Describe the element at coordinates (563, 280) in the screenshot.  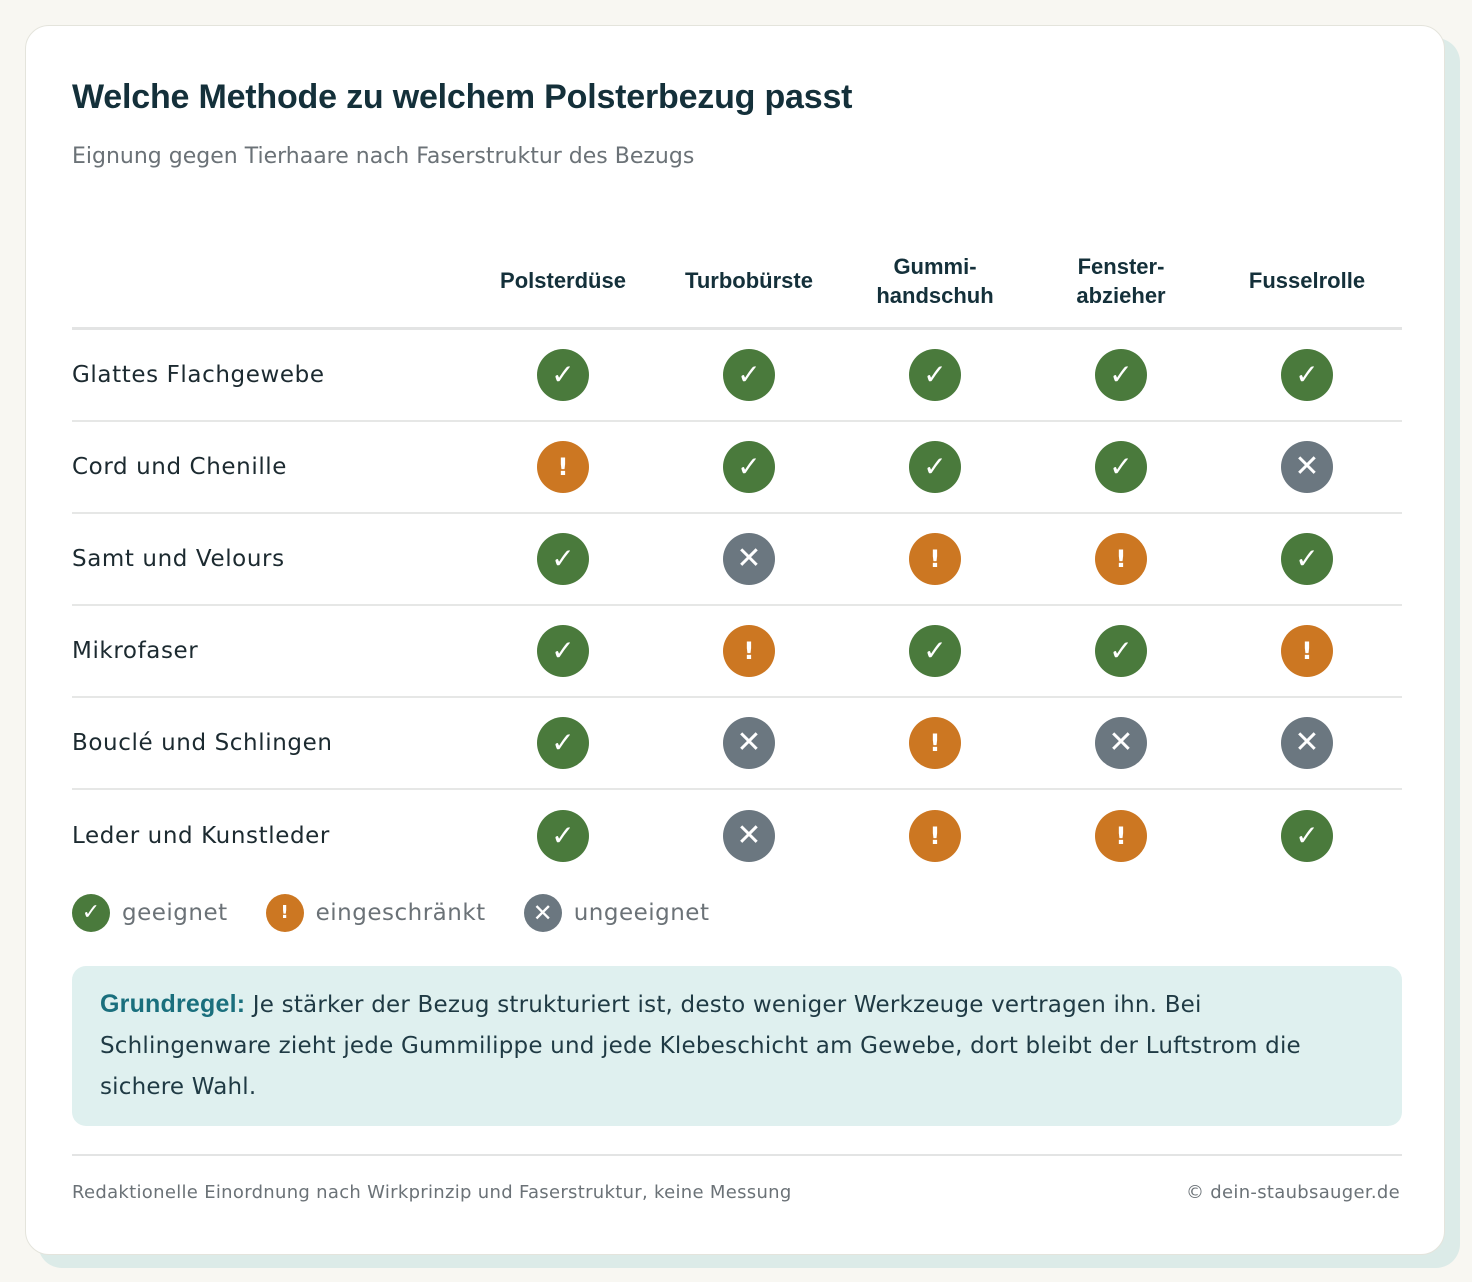
I see `column-header: Polsterdüse` at that location.